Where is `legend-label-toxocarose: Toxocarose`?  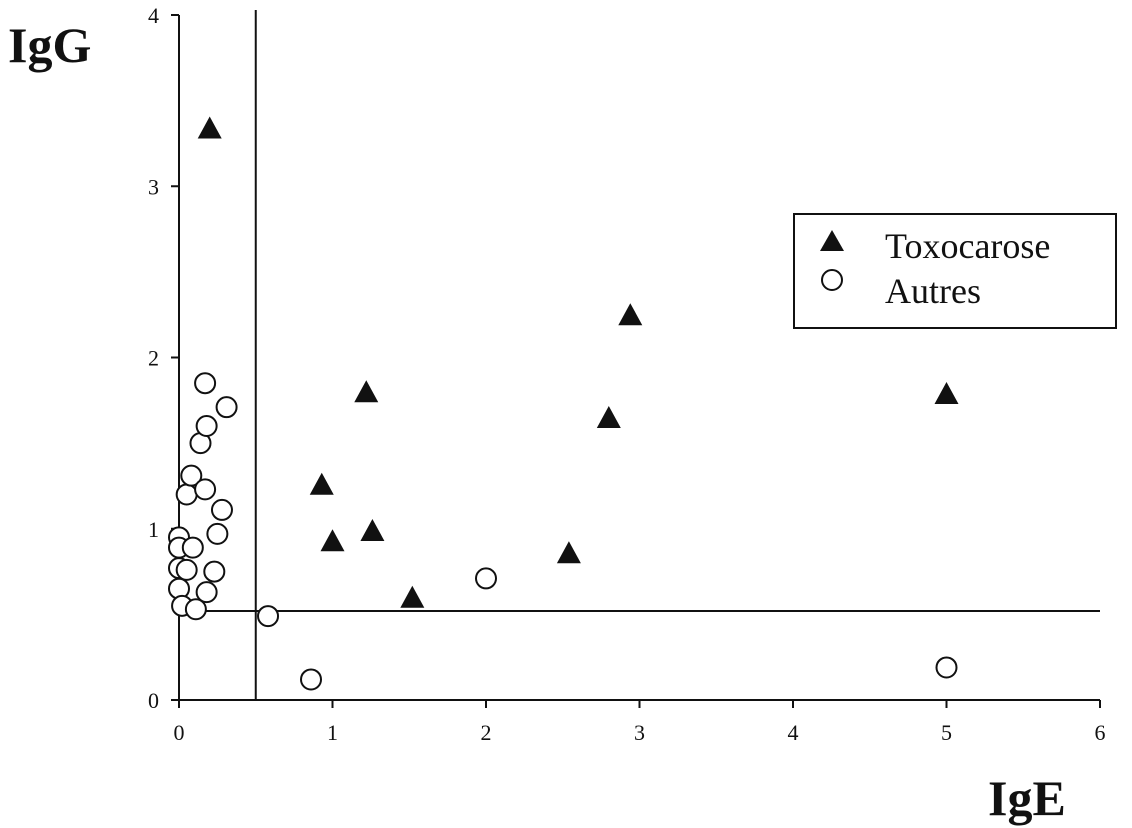
legend-label-toxocarose: Toxocarose is located at coordinates (967, 246).